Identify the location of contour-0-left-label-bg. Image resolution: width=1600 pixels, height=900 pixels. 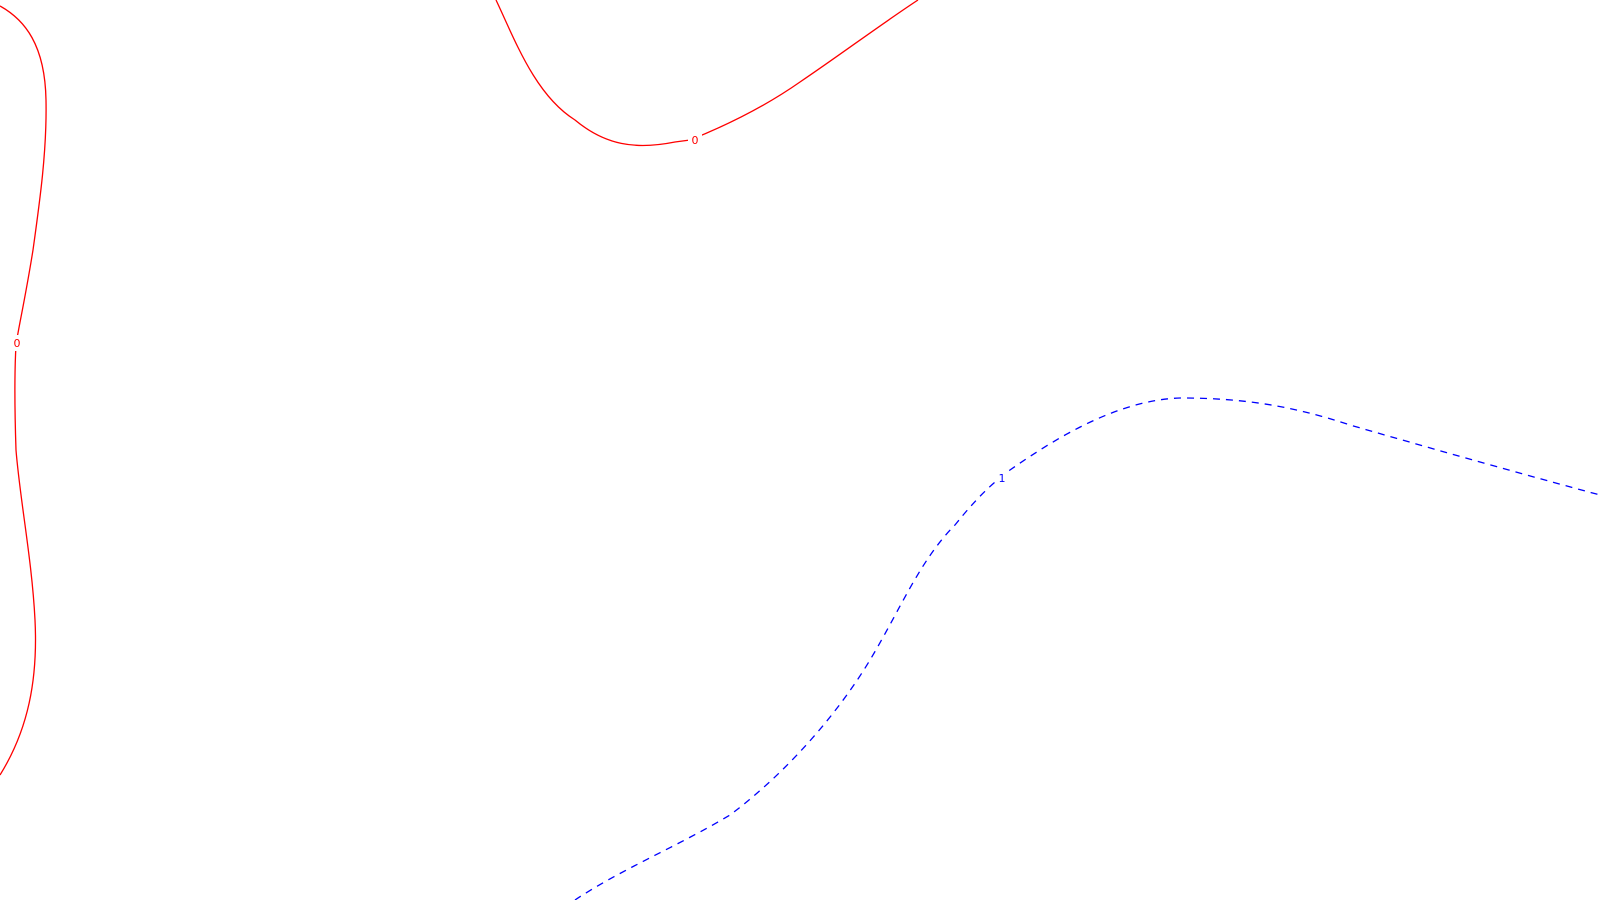
(17, 343).